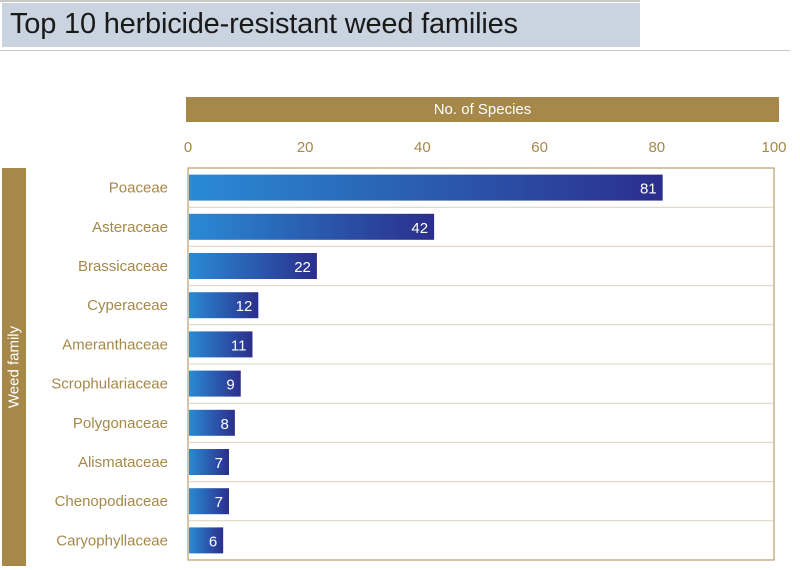  I want to click on category-label: Asteraceae, so click(130, 227).